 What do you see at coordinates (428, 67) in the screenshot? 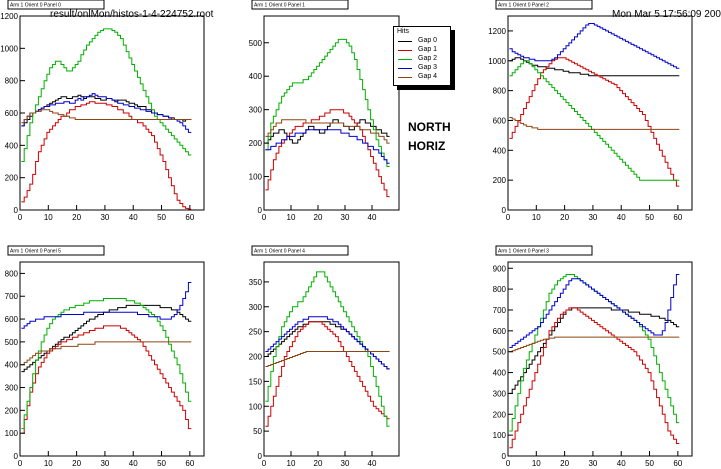
I see `legend-label: Gap 3` at bounding box center [428, 67].